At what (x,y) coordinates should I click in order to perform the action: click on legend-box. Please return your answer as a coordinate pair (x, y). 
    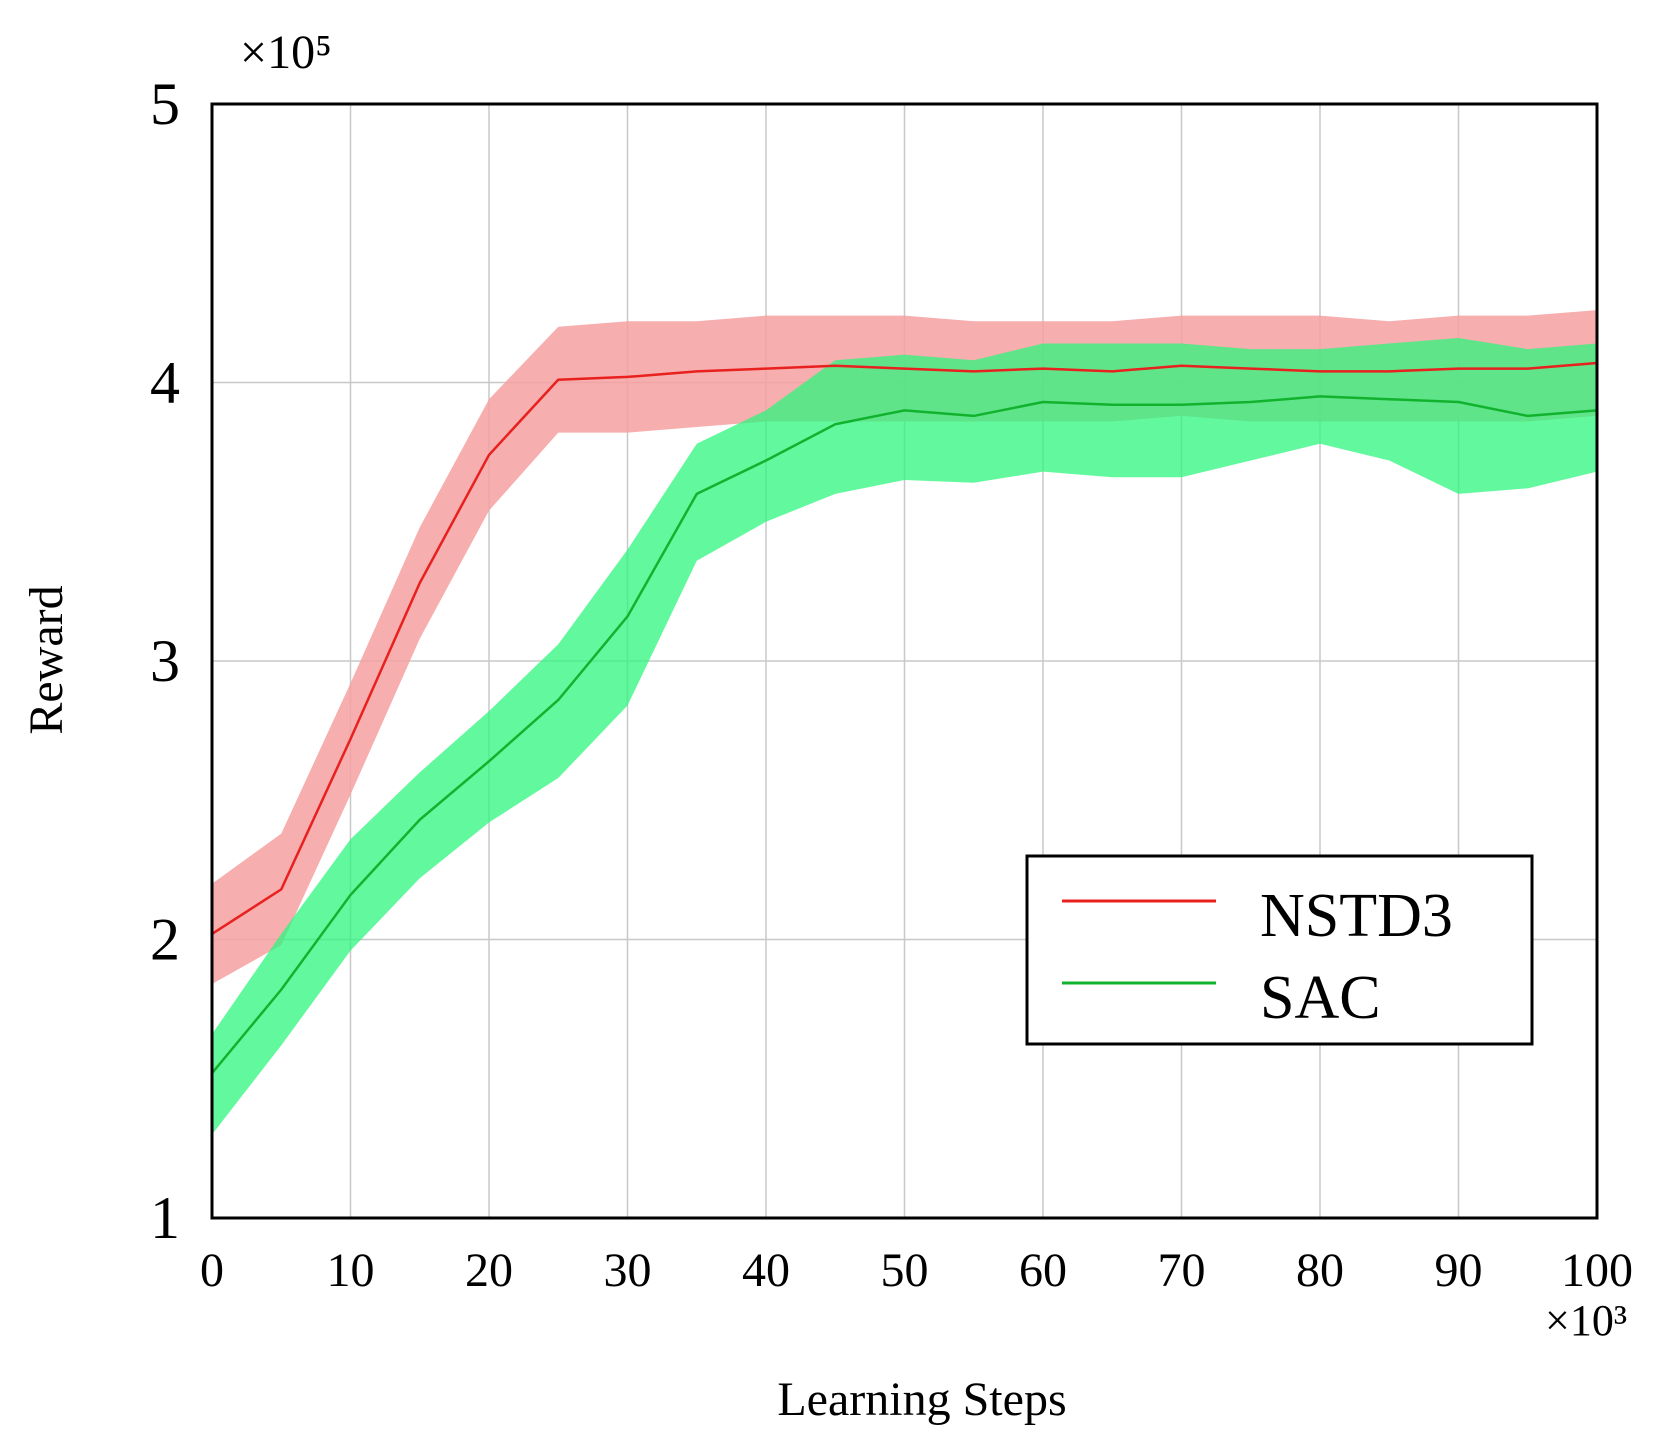
    Looking at the image, I should click on (1279, 950).